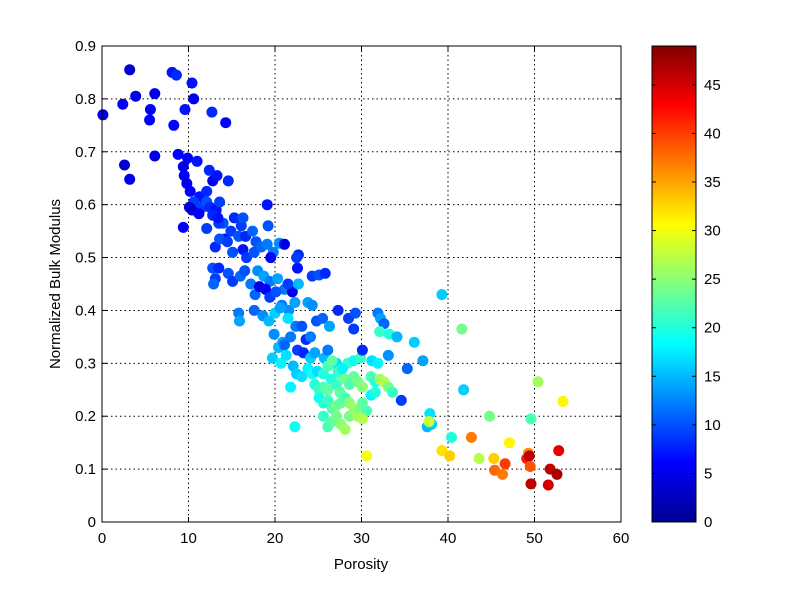 The width and height of the screenshot is (786, 594). Describe the element at coordinates (674, 284) in the screenshot. I see `colorbar-gradient` at that location.